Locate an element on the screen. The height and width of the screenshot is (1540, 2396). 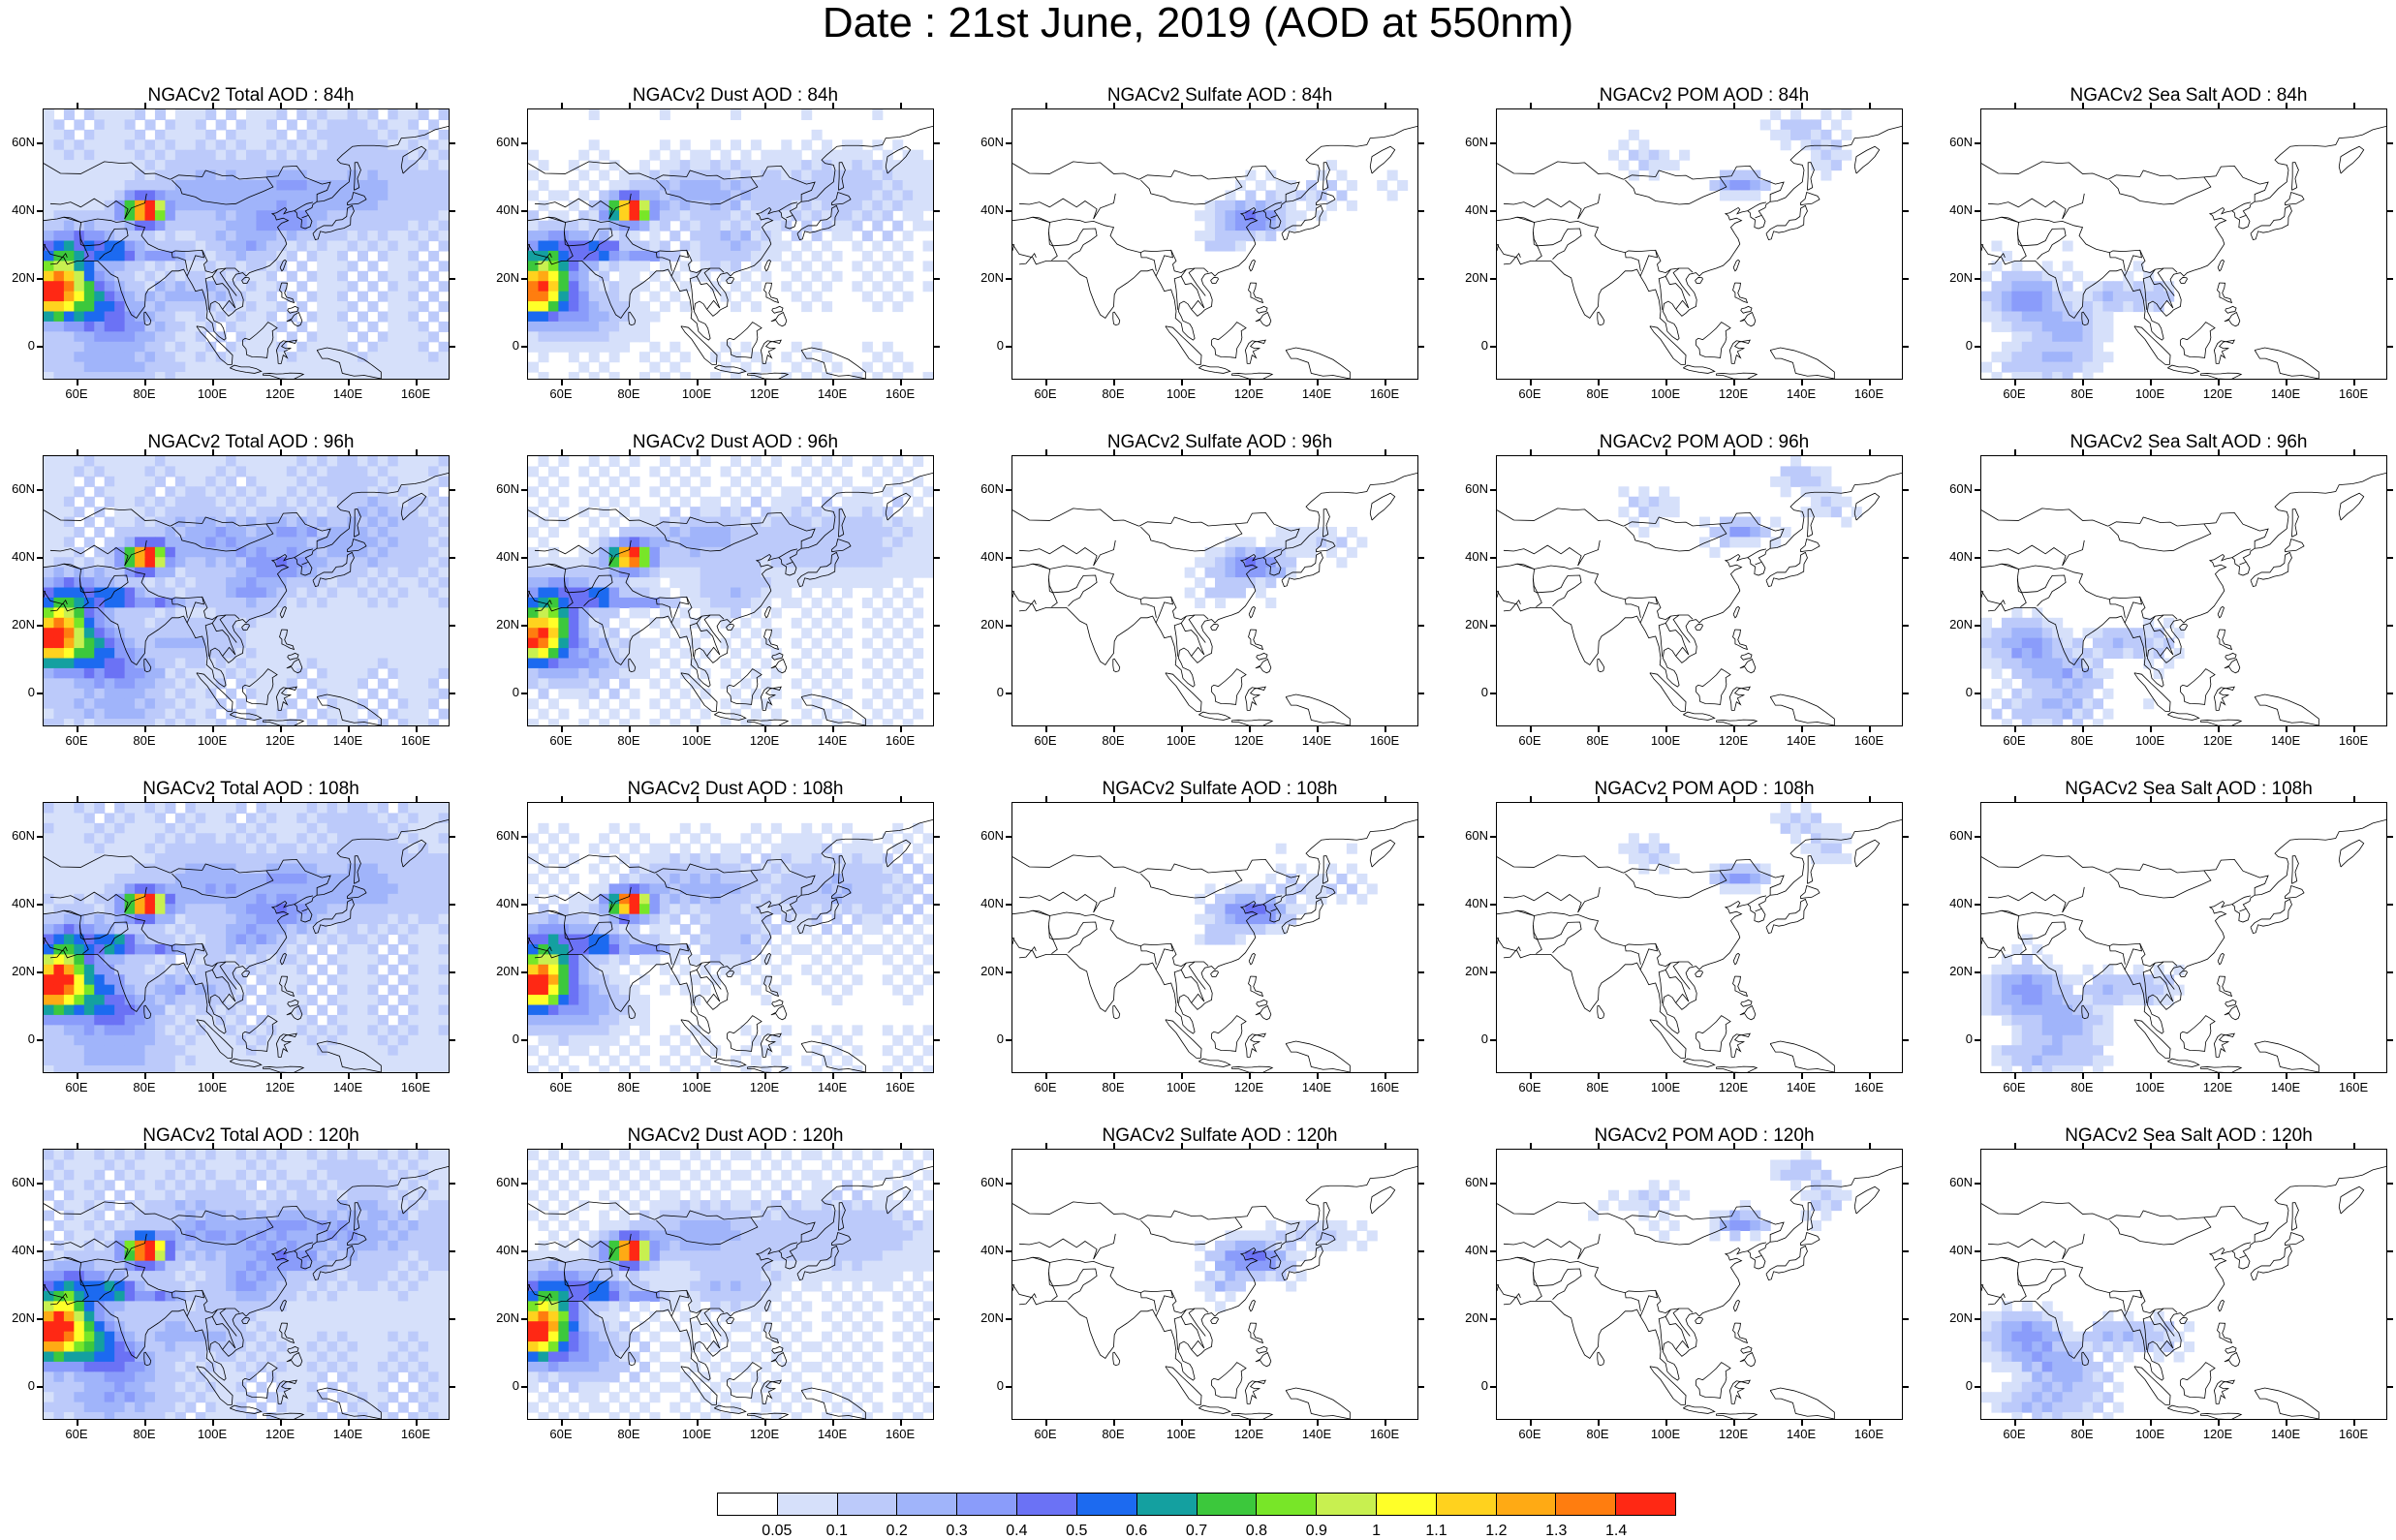
map-frame is located at coordinates (730, 244).